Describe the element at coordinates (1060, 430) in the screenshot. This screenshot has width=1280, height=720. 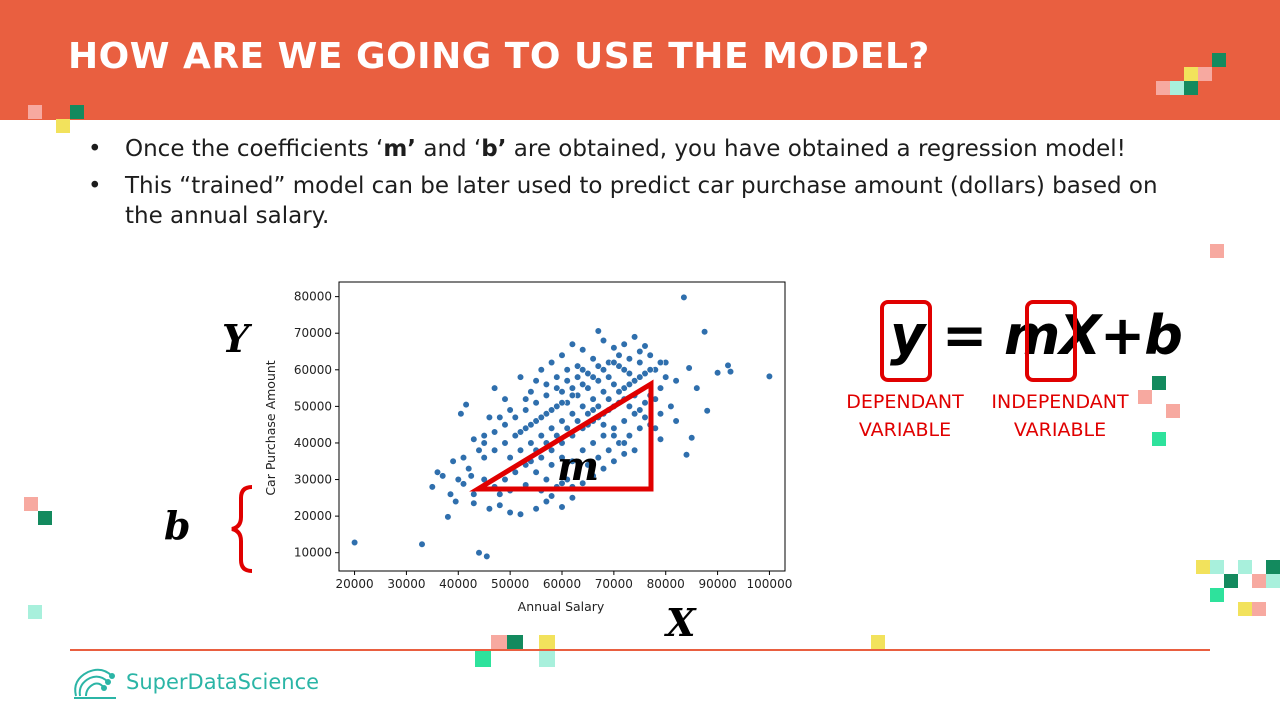
I see `independant-label-line-2: VARIABLE` at that location.